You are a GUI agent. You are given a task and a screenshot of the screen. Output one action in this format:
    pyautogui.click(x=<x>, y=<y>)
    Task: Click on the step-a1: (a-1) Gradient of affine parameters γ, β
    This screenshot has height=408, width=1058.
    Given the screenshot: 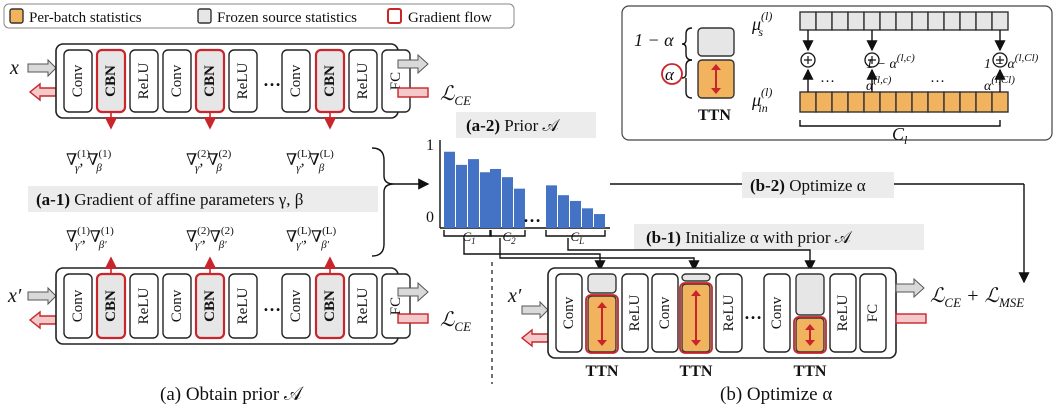 What is the action you would take?
    pyautogui.click(x=203, y=199)
    